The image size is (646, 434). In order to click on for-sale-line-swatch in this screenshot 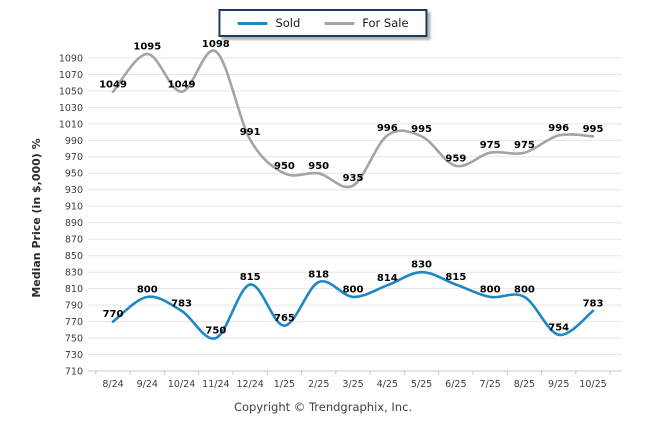, I will do `click(339, 23)`.